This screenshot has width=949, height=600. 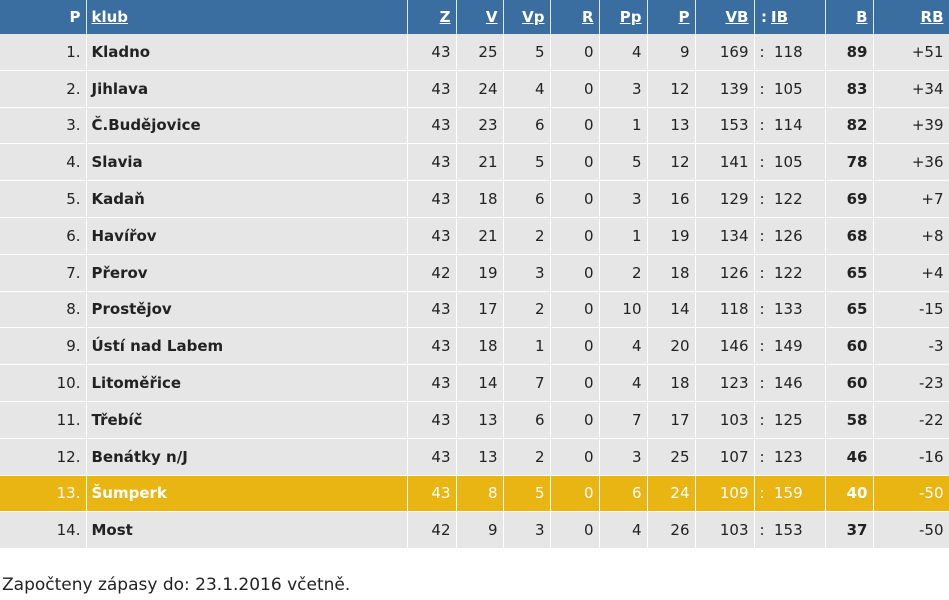 What do you see at coordinates (725, 273) in the screenshot?
I see `goals-for-cell: 126` at bounding box center [725, 273].